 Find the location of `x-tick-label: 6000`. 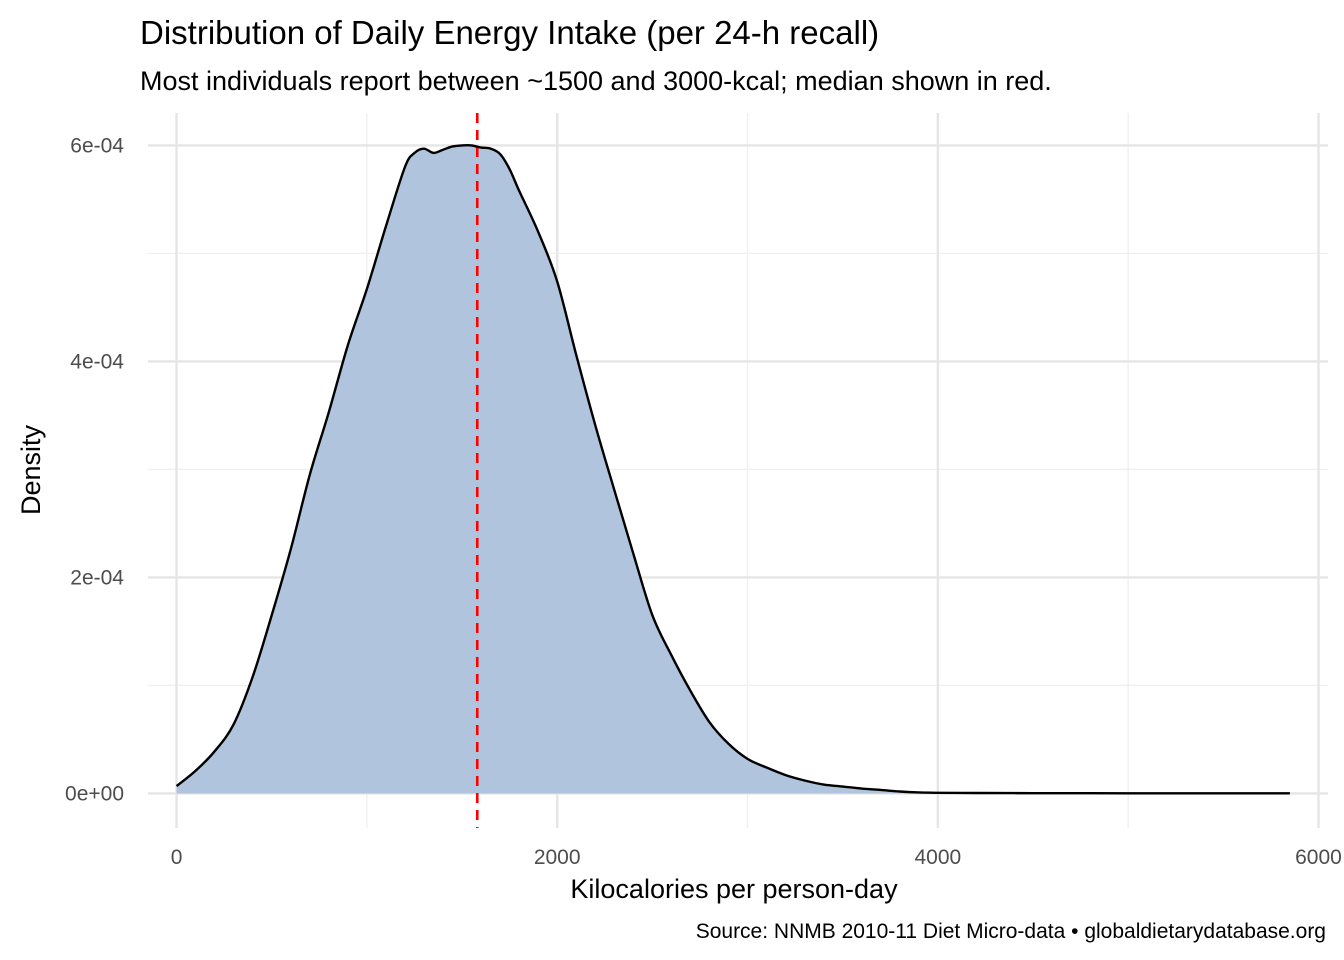

x-tick-label: 6000 is located at coordinates (1318, 857).